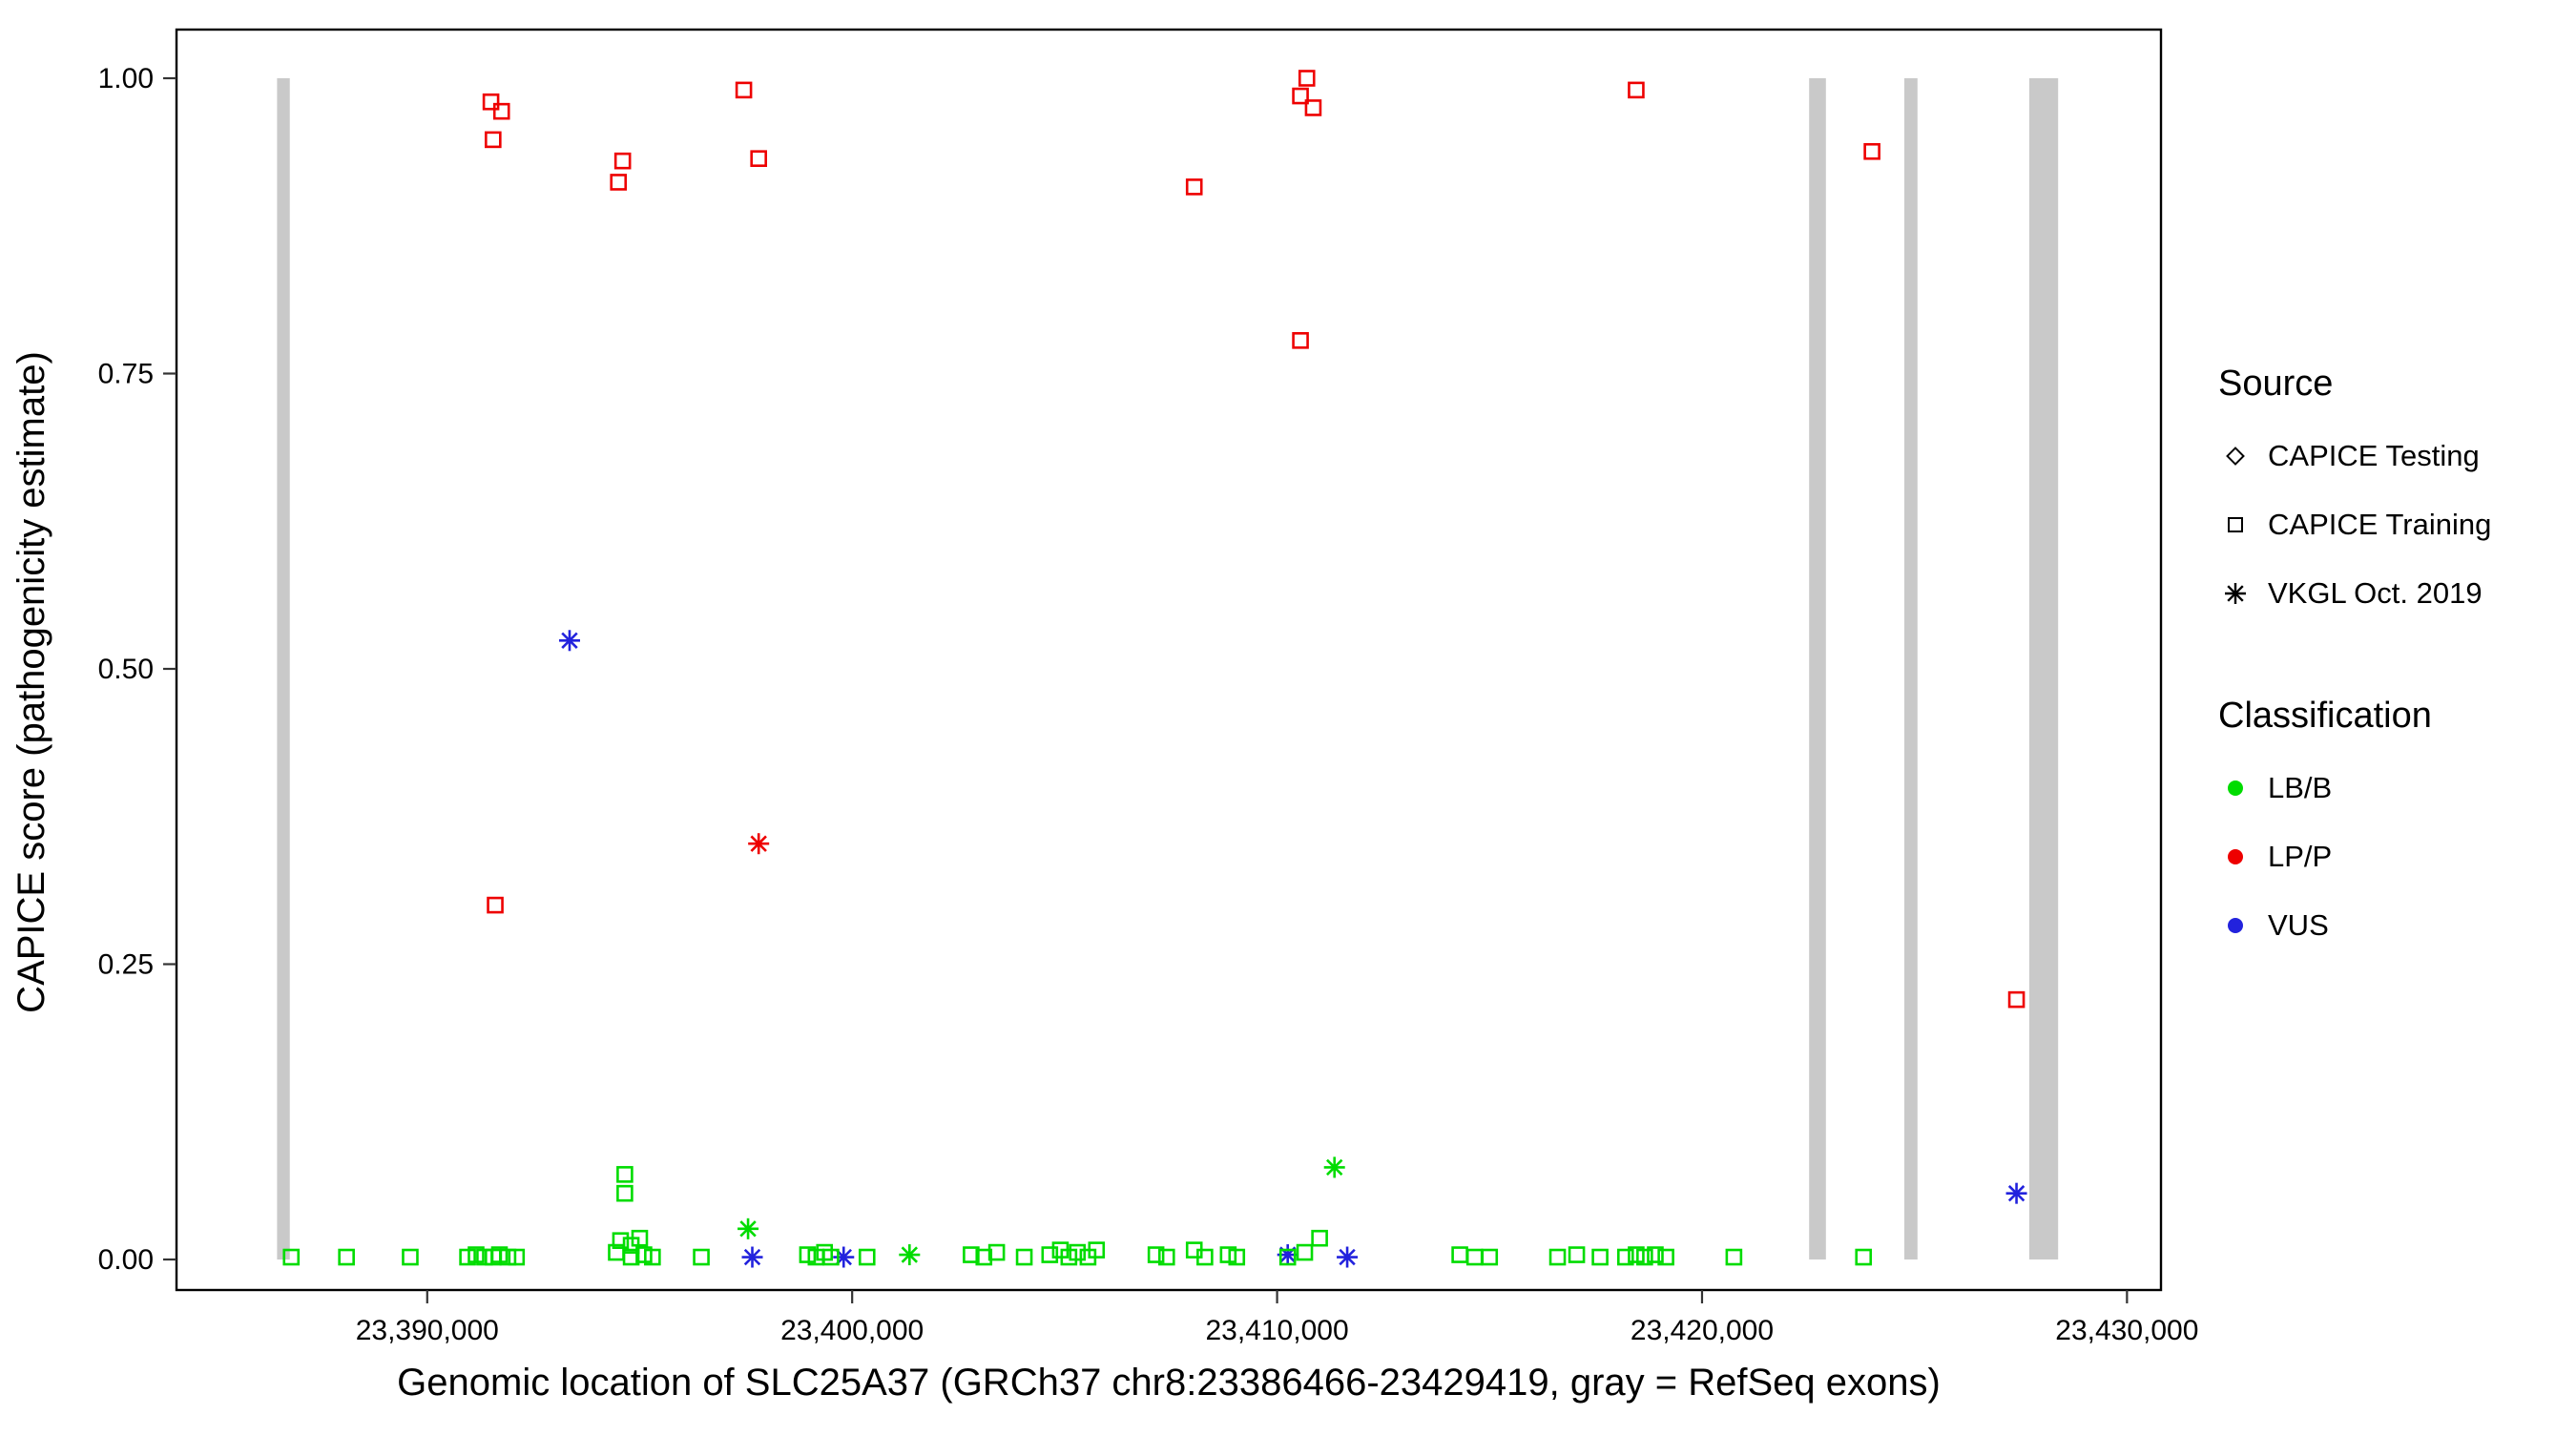 The height and width of the screenshot is (1436, 2576). I want to click on legend-item-vkgl: VKGL Oct. 2019, so click(2354, 593).